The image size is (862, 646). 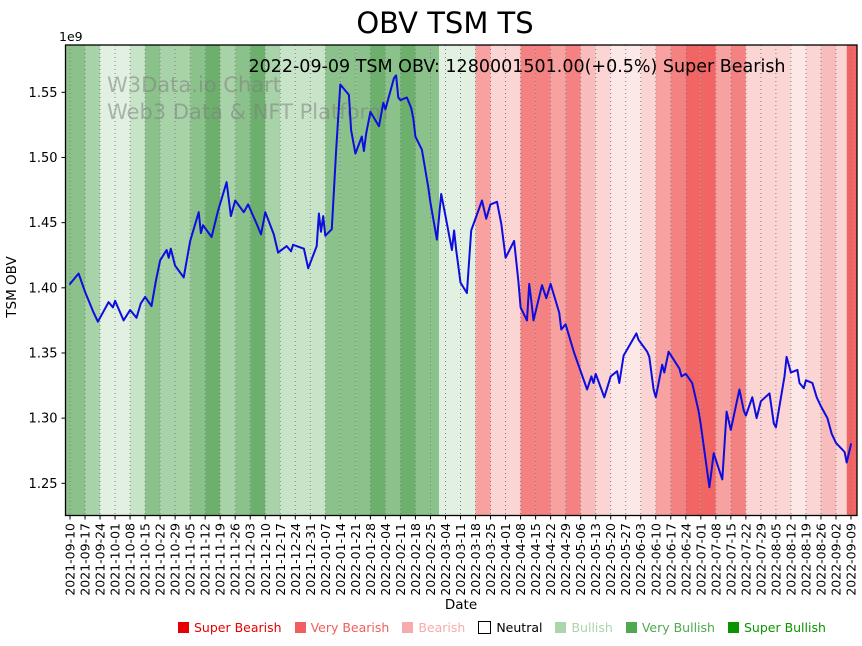 What do you see at coordinates (550, 559) in the screenshot?
I see `x-tick-label: 2022-04-22` at bounding box center [550, 559].